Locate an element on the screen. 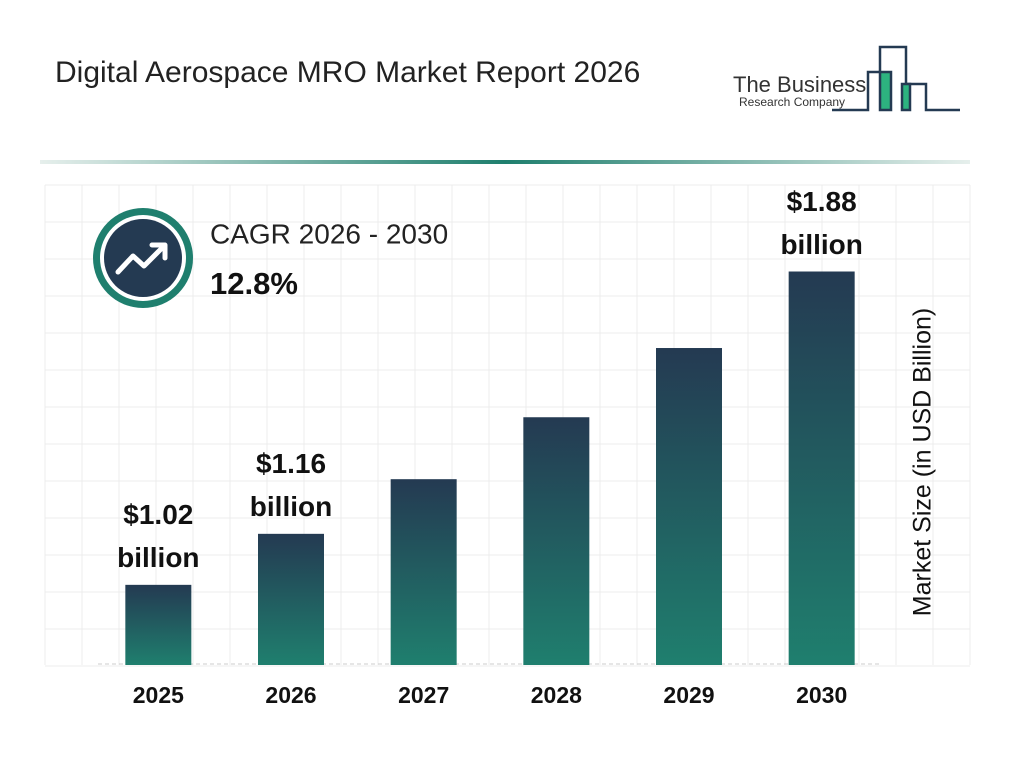  value-label: $1.88 billion is located at coordinates (821, 222).